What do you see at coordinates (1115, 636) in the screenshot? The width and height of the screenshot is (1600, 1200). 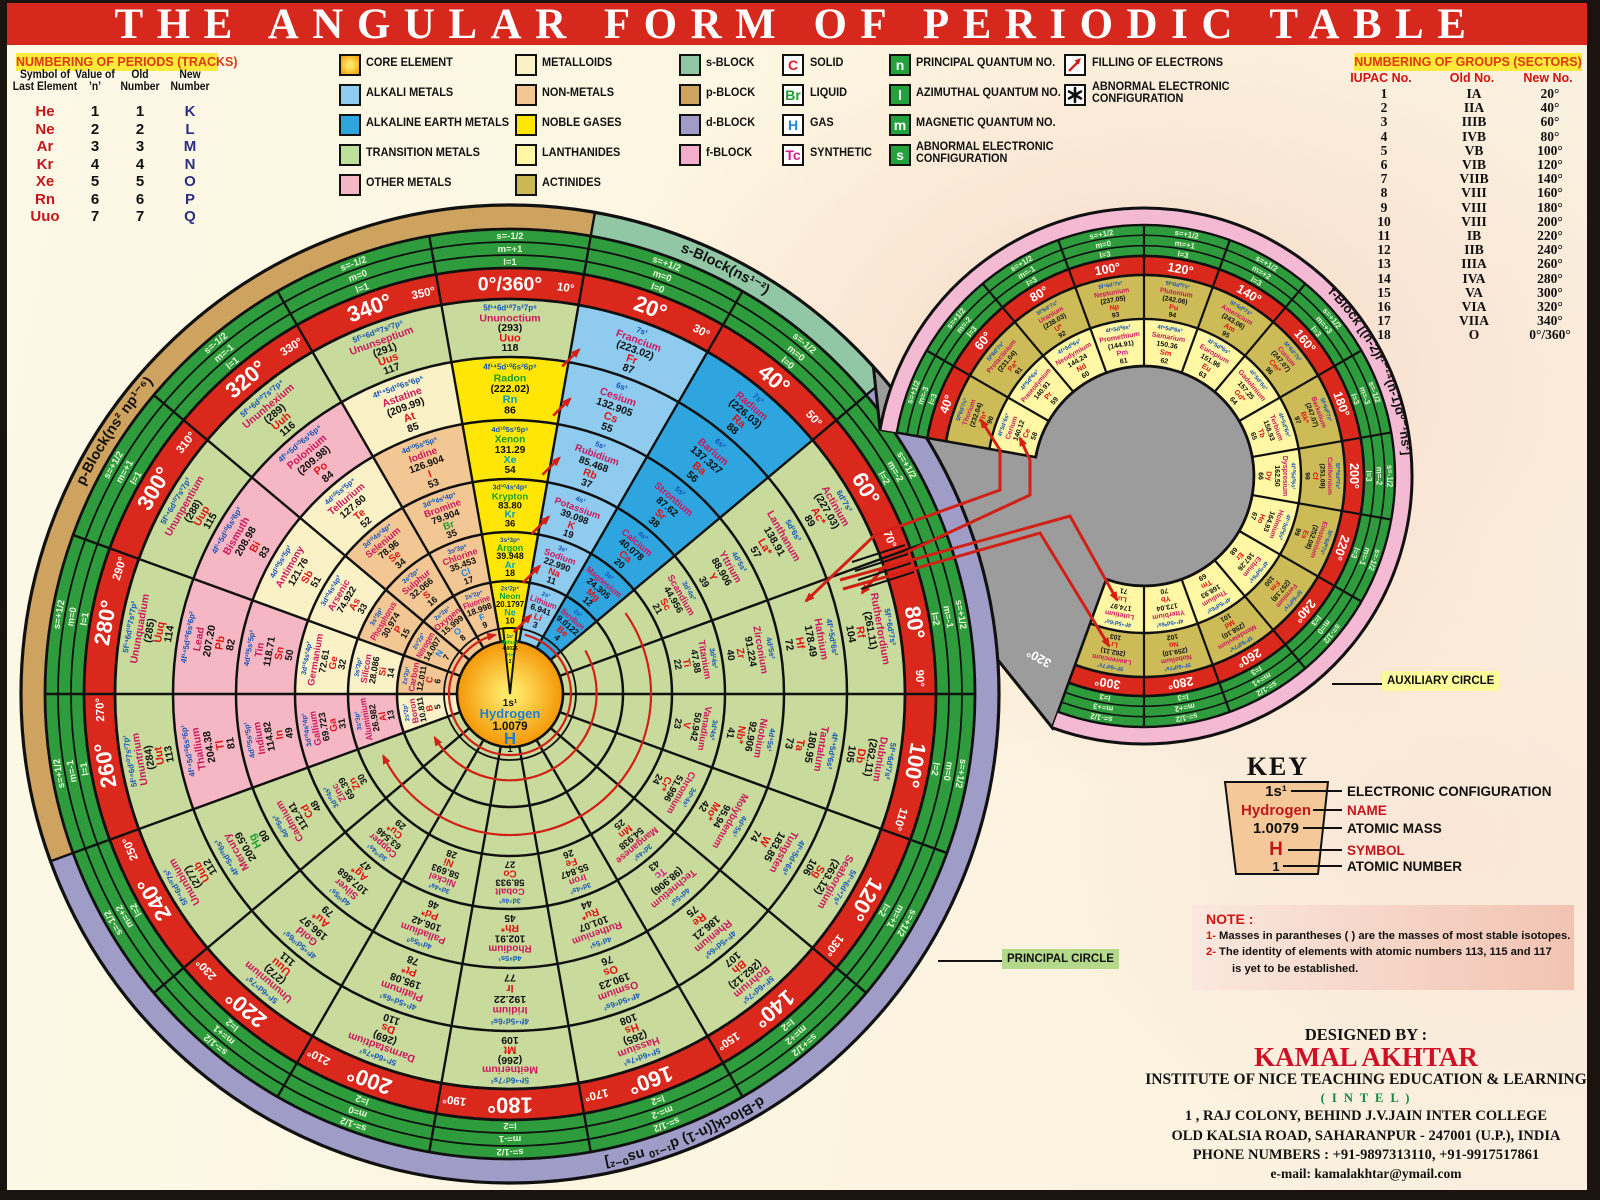 I see `svg-text: 103` at bounding box center [1115, 636].